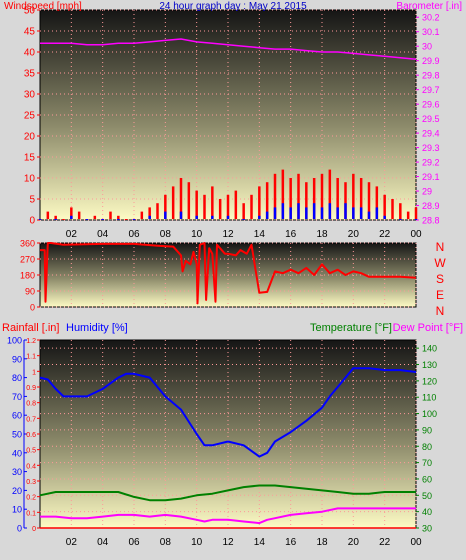  What do you see at coordinates (429, 349) in the screenshot?
I see `temp-ytick-label: 140` at bounding box center [429, 349].